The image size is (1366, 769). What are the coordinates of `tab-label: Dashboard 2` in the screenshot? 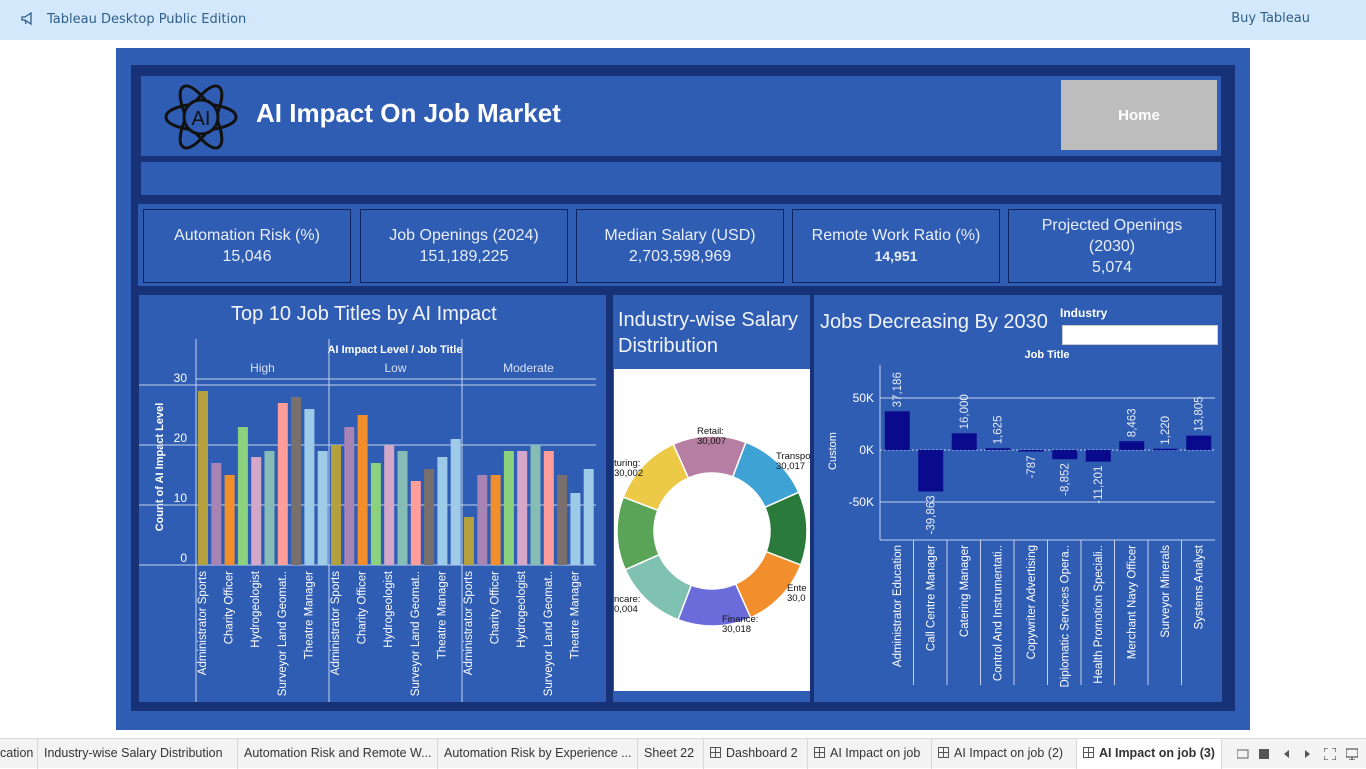 It's located at (762, 753).